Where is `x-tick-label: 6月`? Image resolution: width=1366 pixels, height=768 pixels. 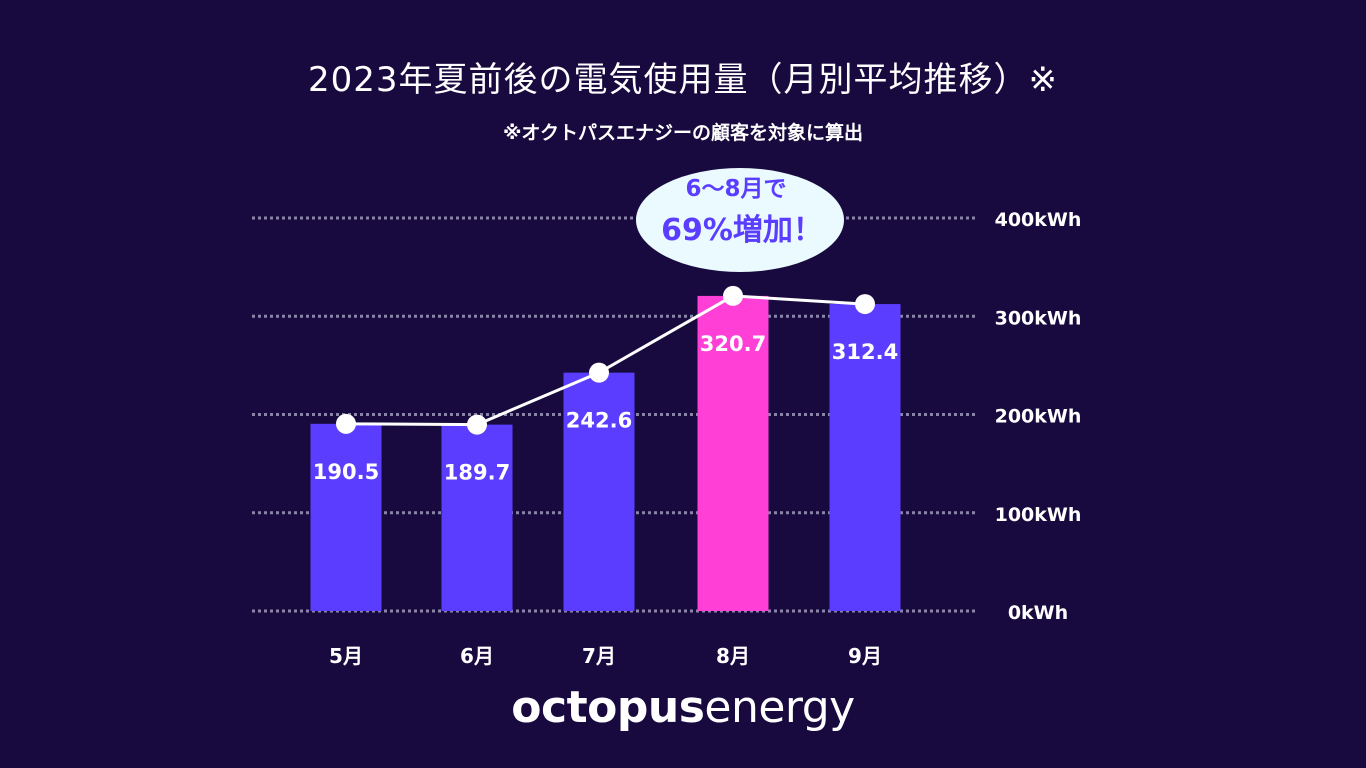 x-tick-label: 6月 is located at coordinates (477, 656).